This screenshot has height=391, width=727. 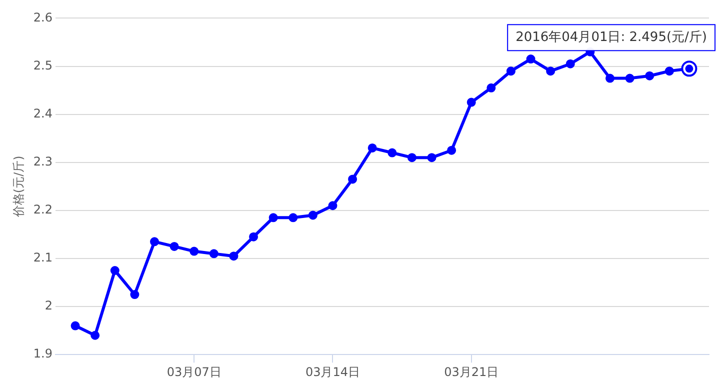 What do you see at coordinates (42, 17) in the screenshot?
I see `y-tick-label: 2.6` at bounding box center [42, 17].